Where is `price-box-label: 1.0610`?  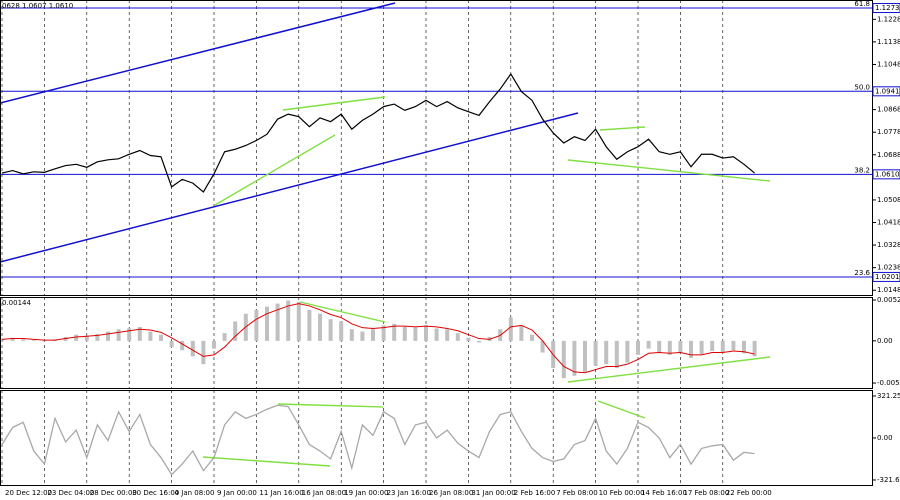 price-box-label: 1.0610 is located at coordinates (887, 174).